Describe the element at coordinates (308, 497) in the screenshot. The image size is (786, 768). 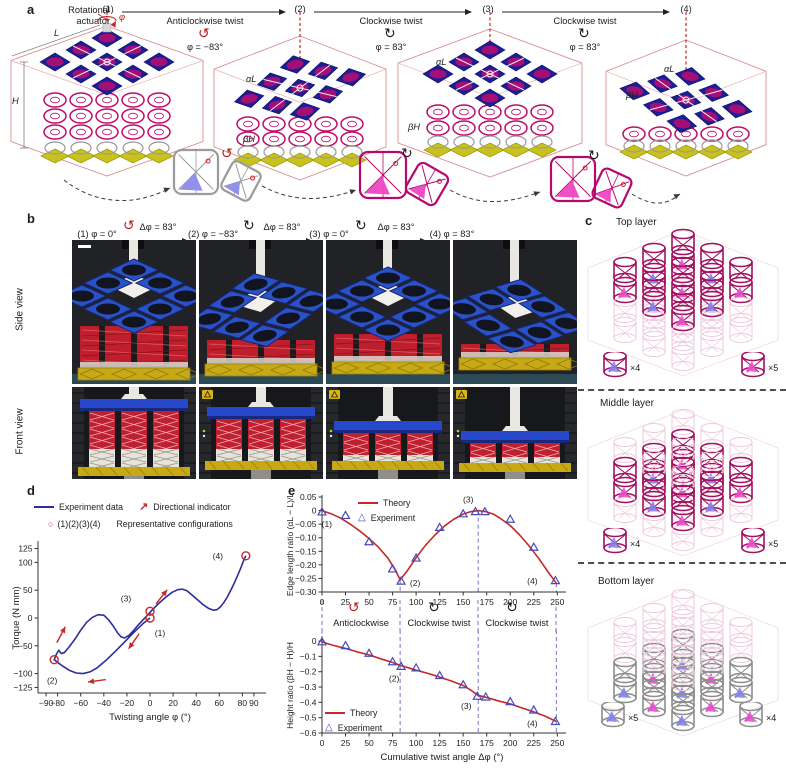
I see `svg-text: 0.05` at that location.